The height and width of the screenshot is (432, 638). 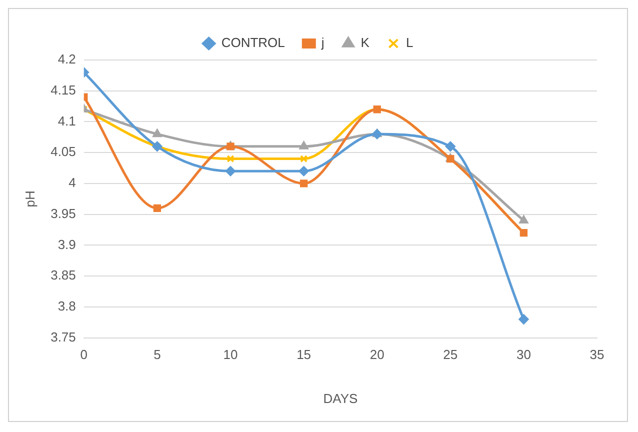 What do you see at coordinates (63, 213) in the screenshot?
I see `y-tick-label: 3.95` at bounding box center [63, 213].